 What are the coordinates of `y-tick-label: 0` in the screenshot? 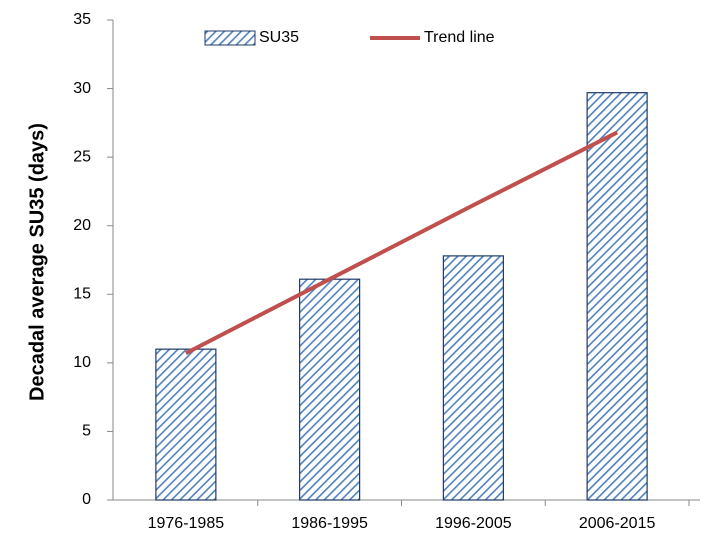 It's located at (86, 499).